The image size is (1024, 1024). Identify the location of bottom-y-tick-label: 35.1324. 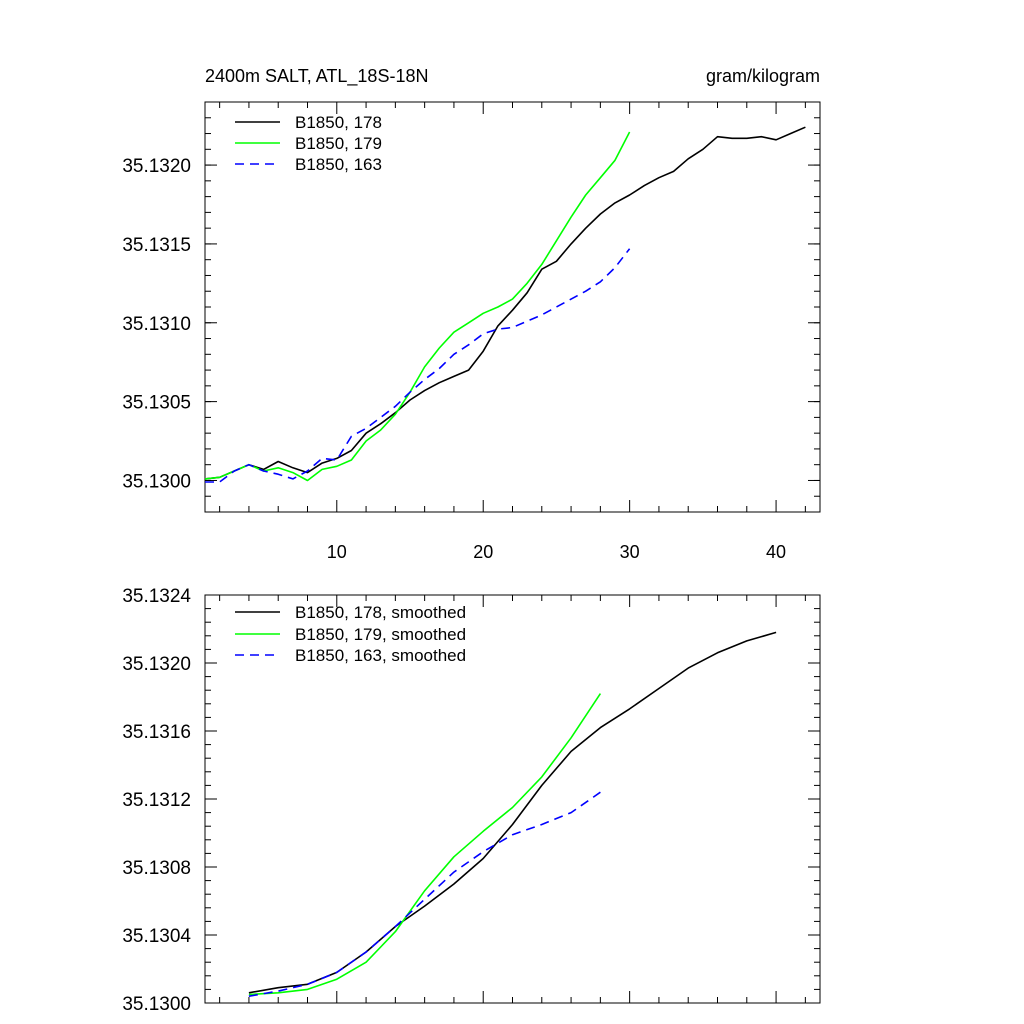
(156, 596).